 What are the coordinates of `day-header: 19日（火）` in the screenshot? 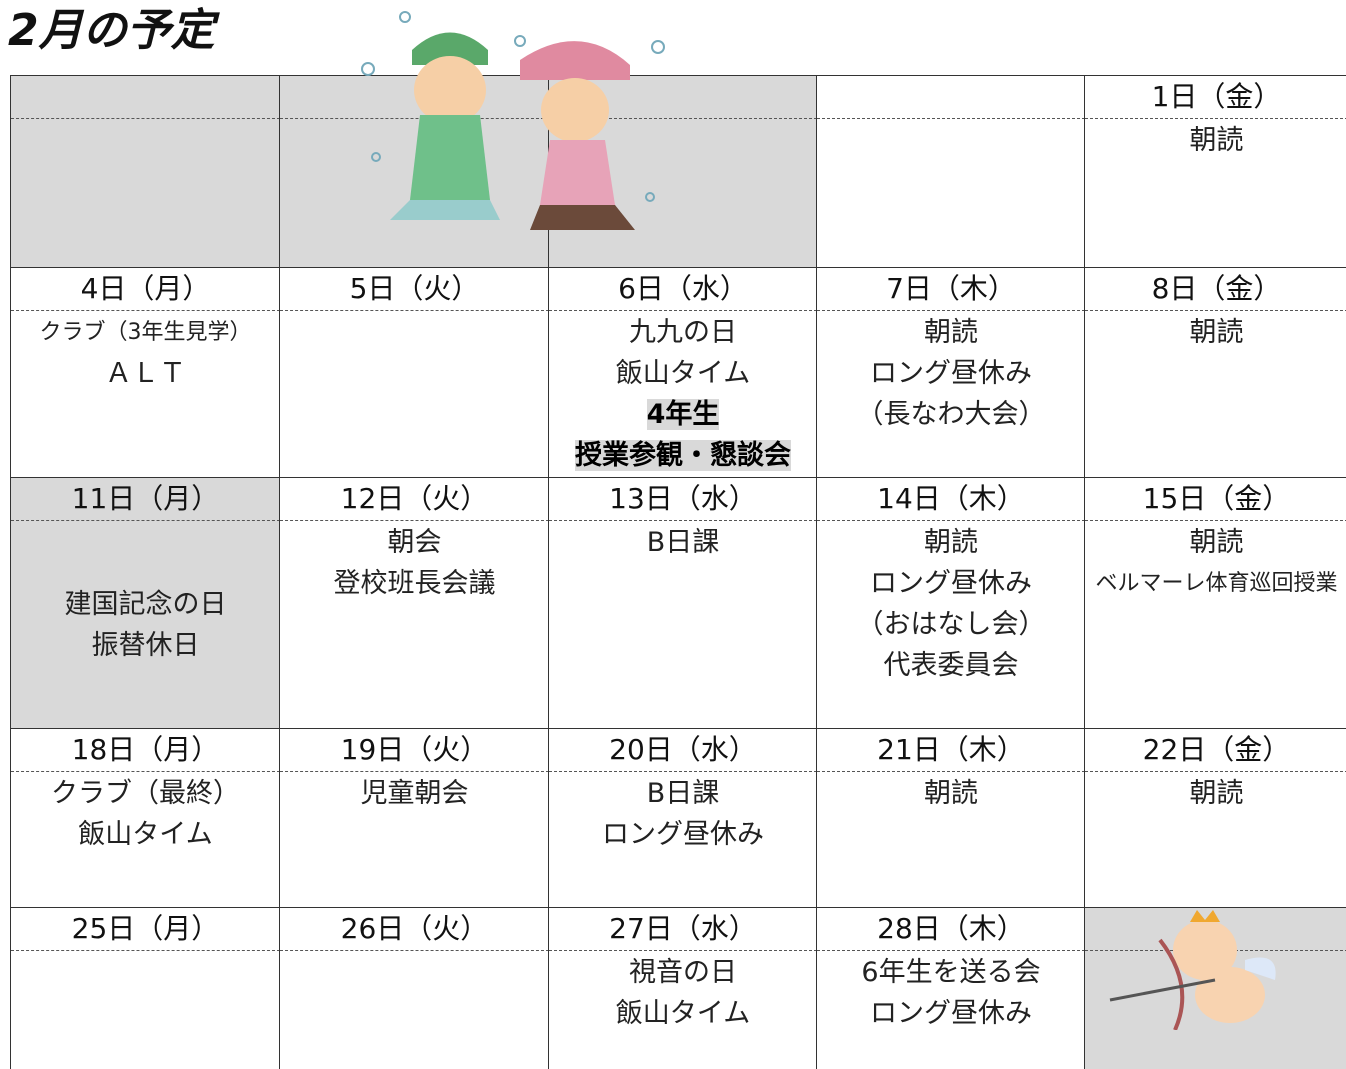 It's located at (414, 750).